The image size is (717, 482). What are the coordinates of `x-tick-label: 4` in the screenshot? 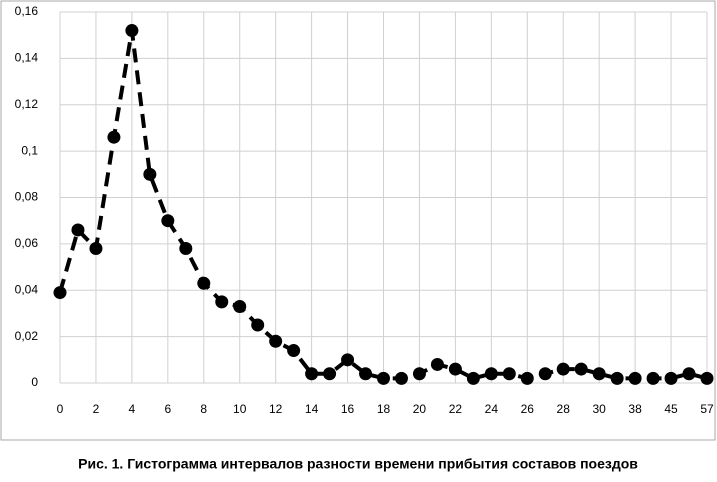 It's located at (132, 409).